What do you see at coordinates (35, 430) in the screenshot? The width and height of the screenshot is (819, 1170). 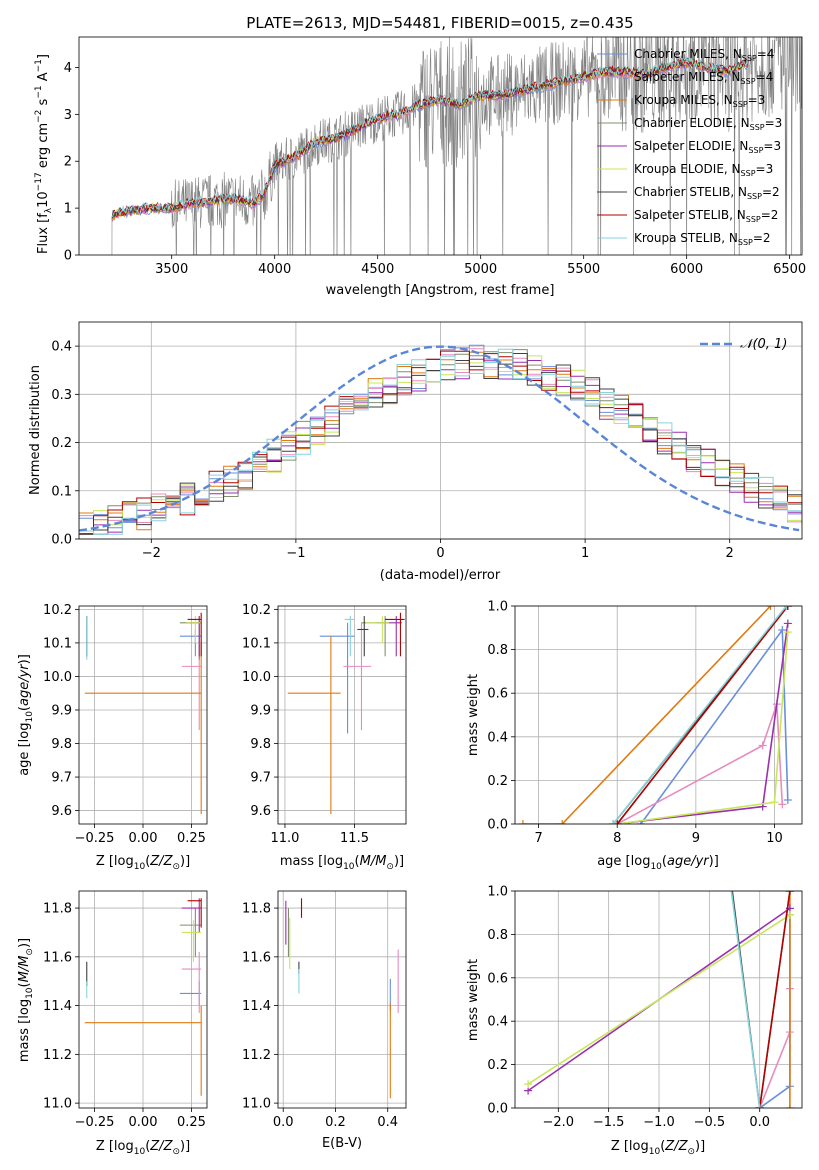 I see `y-axis-label: Normed distribution` at bounding box center [35, 430].